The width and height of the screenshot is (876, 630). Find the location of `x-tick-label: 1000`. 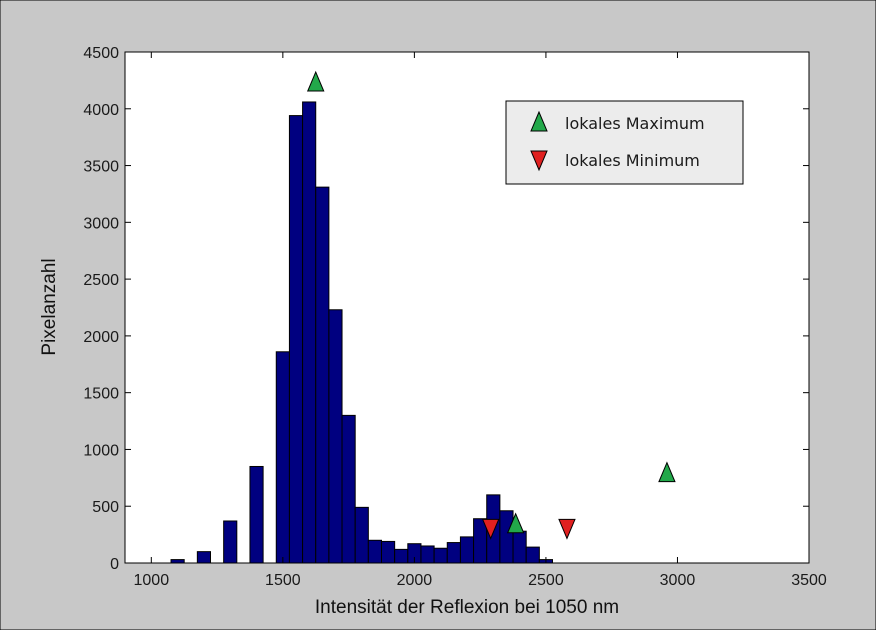

x-tick-label: 1000 is located at coordinates (152, 580).